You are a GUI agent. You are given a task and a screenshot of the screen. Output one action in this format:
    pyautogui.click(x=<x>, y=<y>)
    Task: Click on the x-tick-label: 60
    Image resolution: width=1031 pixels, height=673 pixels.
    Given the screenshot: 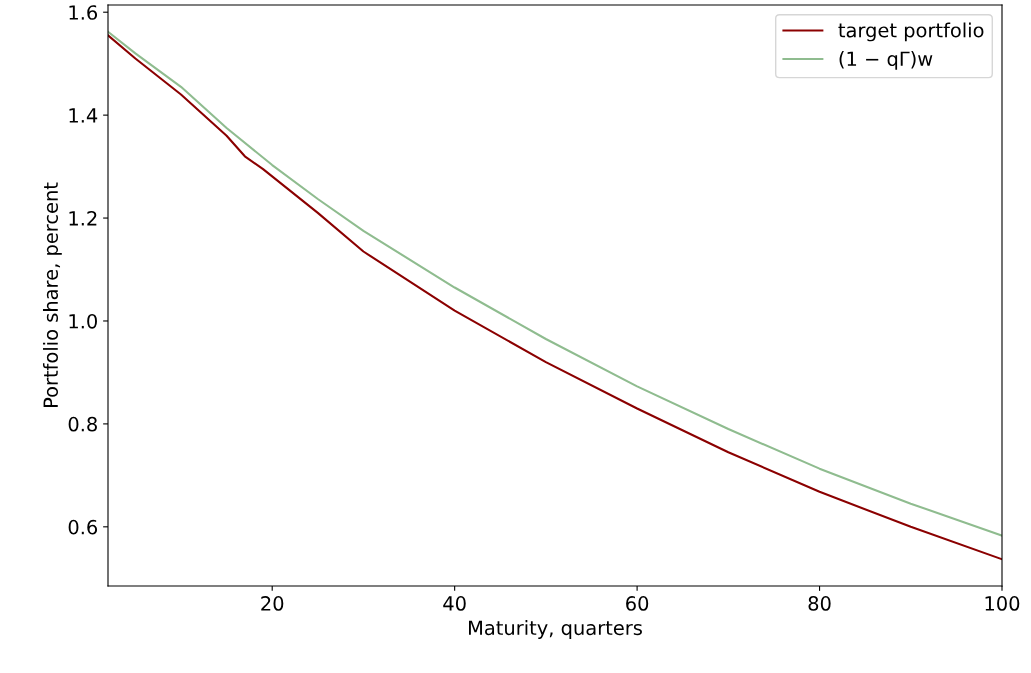 What is the action you would take?
    pyautogui.click(x=637, y=603)
    